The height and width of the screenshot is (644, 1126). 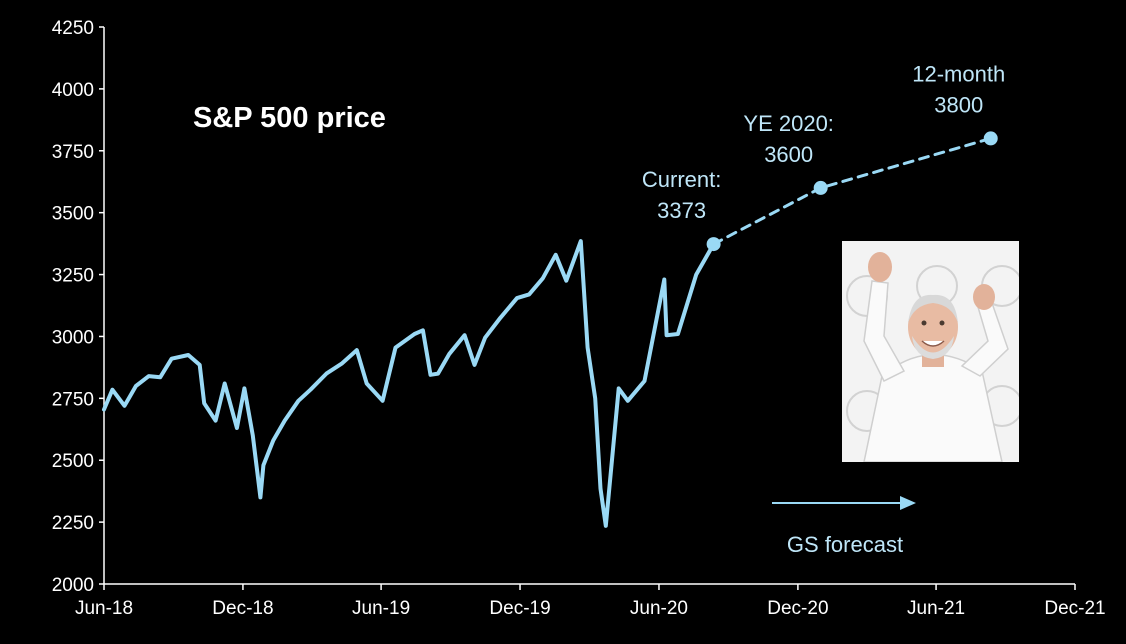 What do you see at coordinates (73, 214) in the screenshot?
I see `y-tick-label: 3500` at bounding box center [73, 214].